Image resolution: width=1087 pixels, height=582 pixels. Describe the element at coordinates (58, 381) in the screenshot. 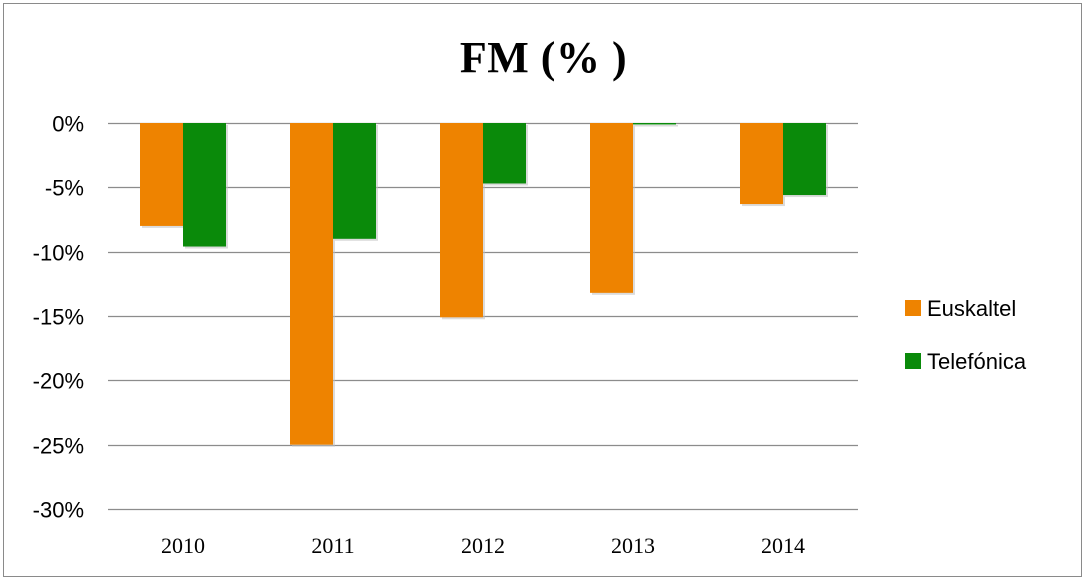

I see `y-tick-label: -20%` at that location.